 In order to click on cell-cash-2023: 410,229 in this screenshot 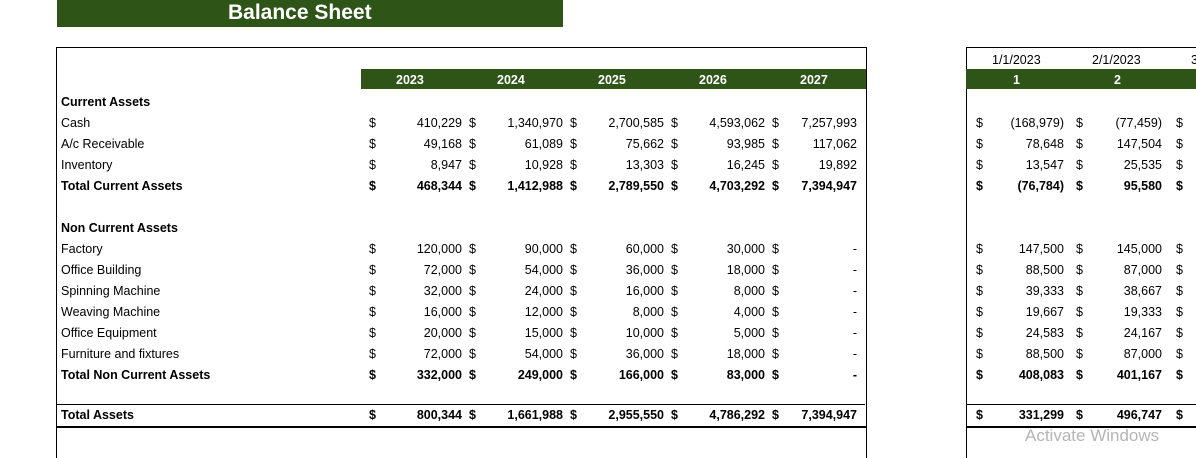, I will do `click(439, 123)`.